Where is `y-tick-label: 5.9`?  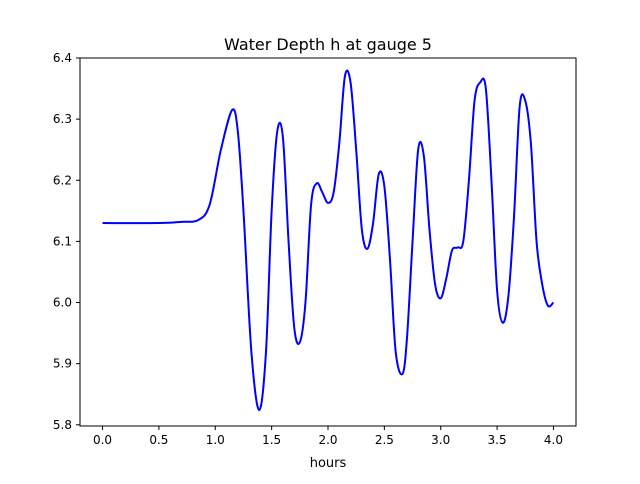 y-tick-label: 5.9 is located at coordinates (62, 364).